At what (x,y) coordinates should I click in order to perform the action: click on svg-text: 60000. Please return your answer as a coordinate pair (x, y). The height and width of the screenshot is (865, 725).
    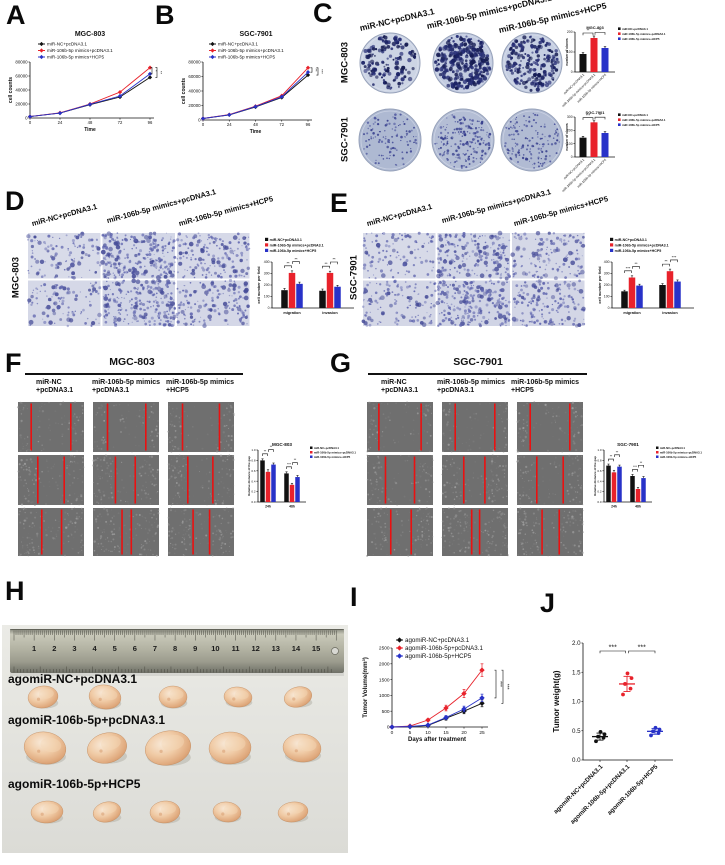
    Looking at the image, I should click on (21, 76).